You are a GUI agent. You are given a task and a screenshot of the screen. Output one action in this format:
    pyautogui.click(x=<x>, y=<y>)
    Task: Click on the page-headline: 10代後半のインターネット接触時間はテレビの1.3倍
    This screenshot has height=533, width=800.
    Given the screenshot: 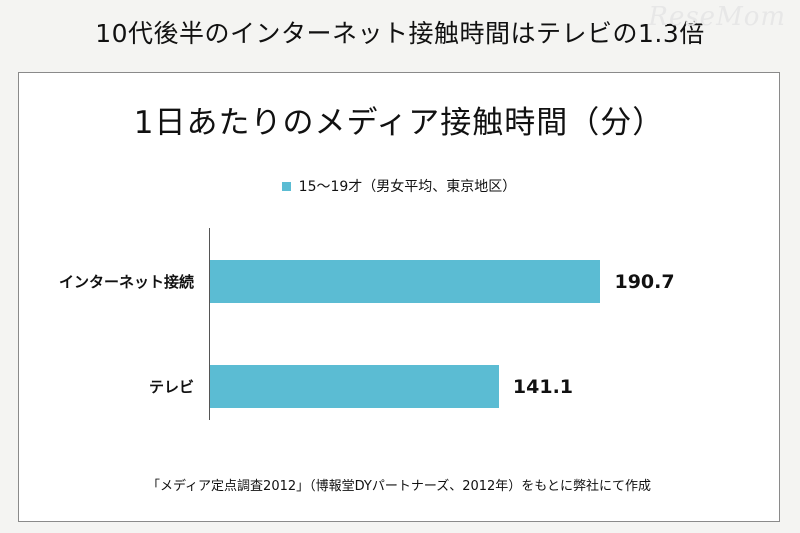 What is the action you would take?
    pyautogui.click(x=400, y=33)
    